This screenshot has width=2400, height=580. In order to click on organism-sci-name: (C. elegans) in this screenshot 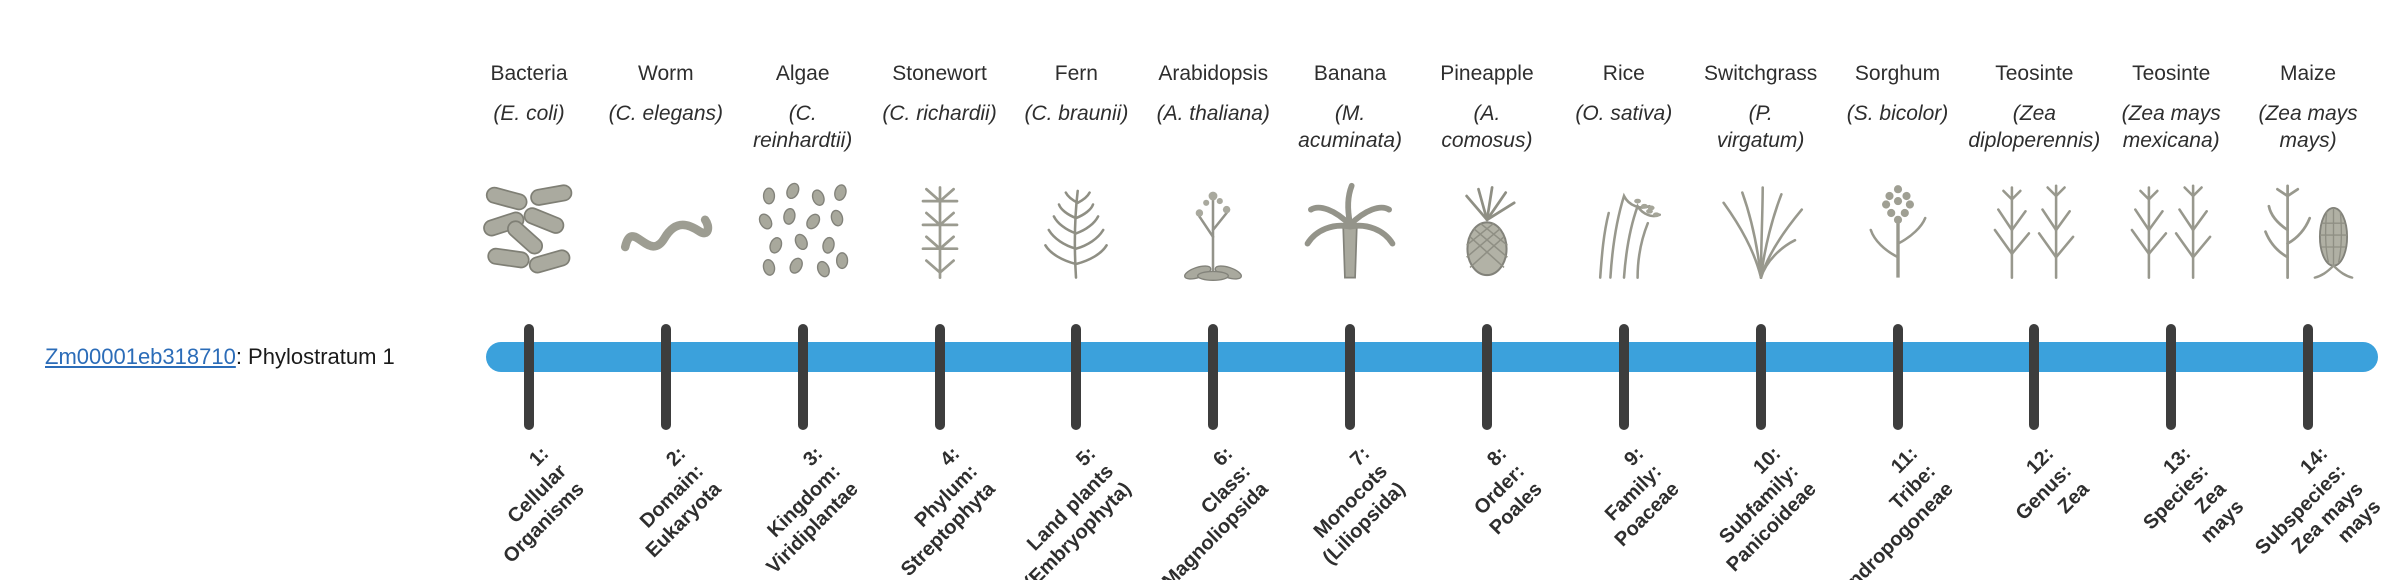, I will do `click(666, 113)`.